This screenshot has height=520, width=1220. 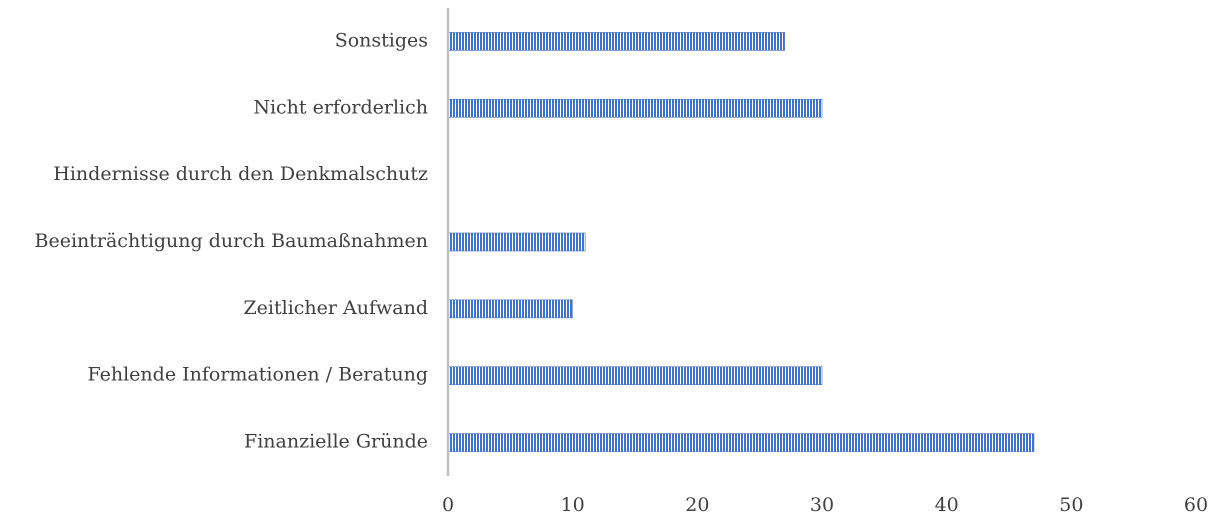 I want to click on y-tick-label: Zeitlicher Aufwand, so click(x=335, y=308).